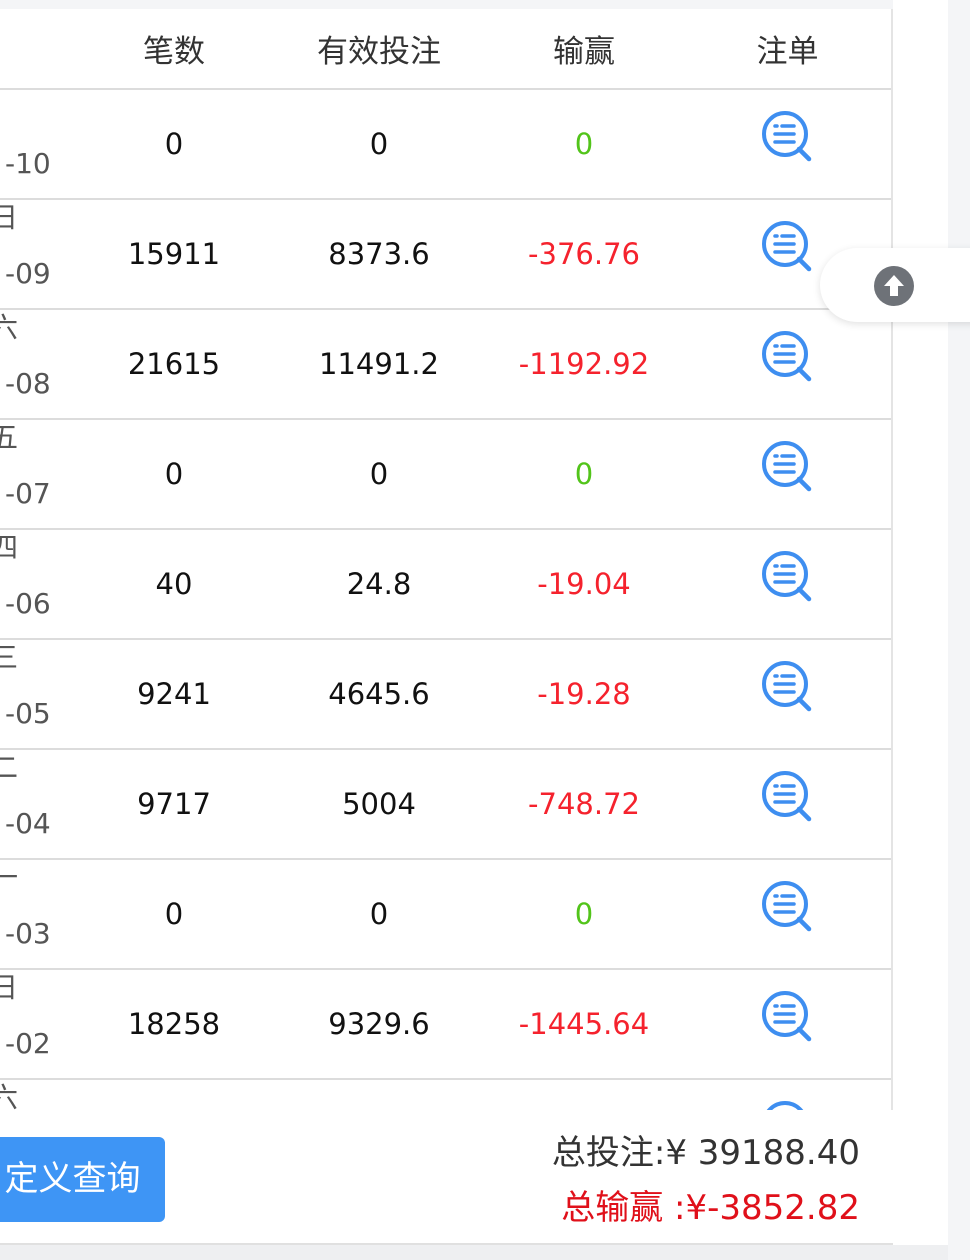  What do you see at coordinates (474, 1252) in the screenshot?
I see `bottom-band` at bounding box center [474, 1252].